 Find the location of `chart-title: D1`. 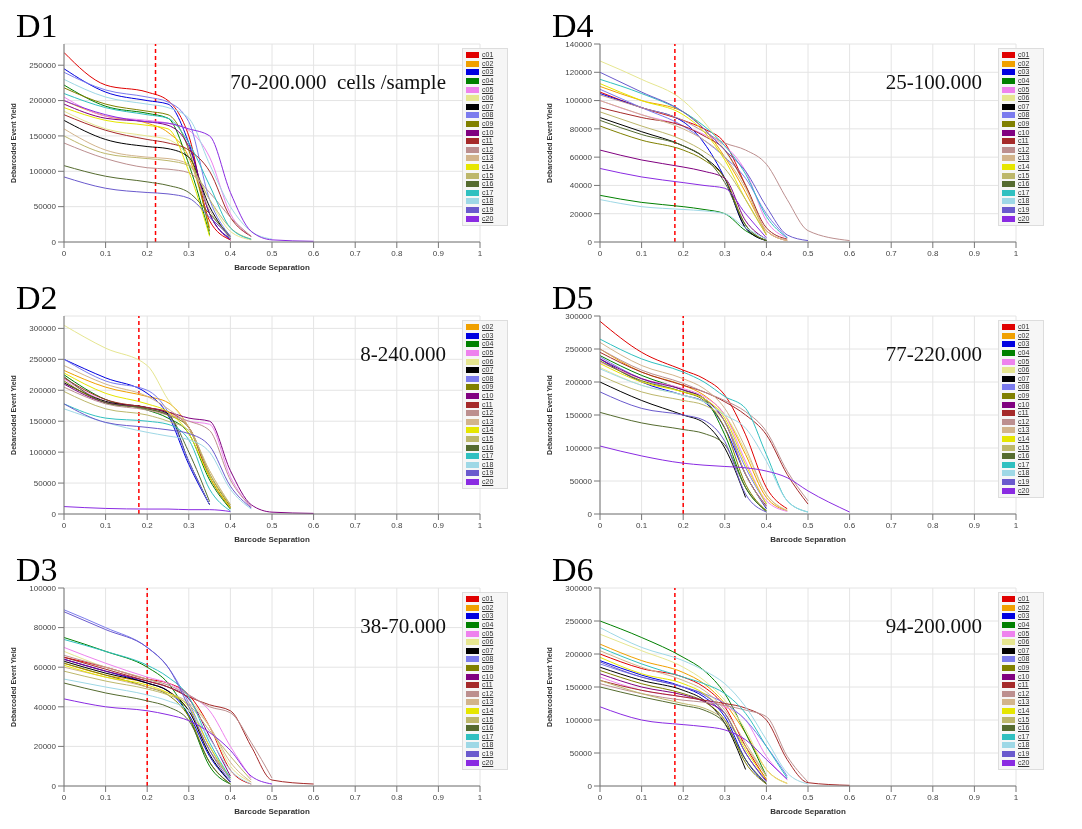

chart-title: D1 is located at coordinates (37, 25).